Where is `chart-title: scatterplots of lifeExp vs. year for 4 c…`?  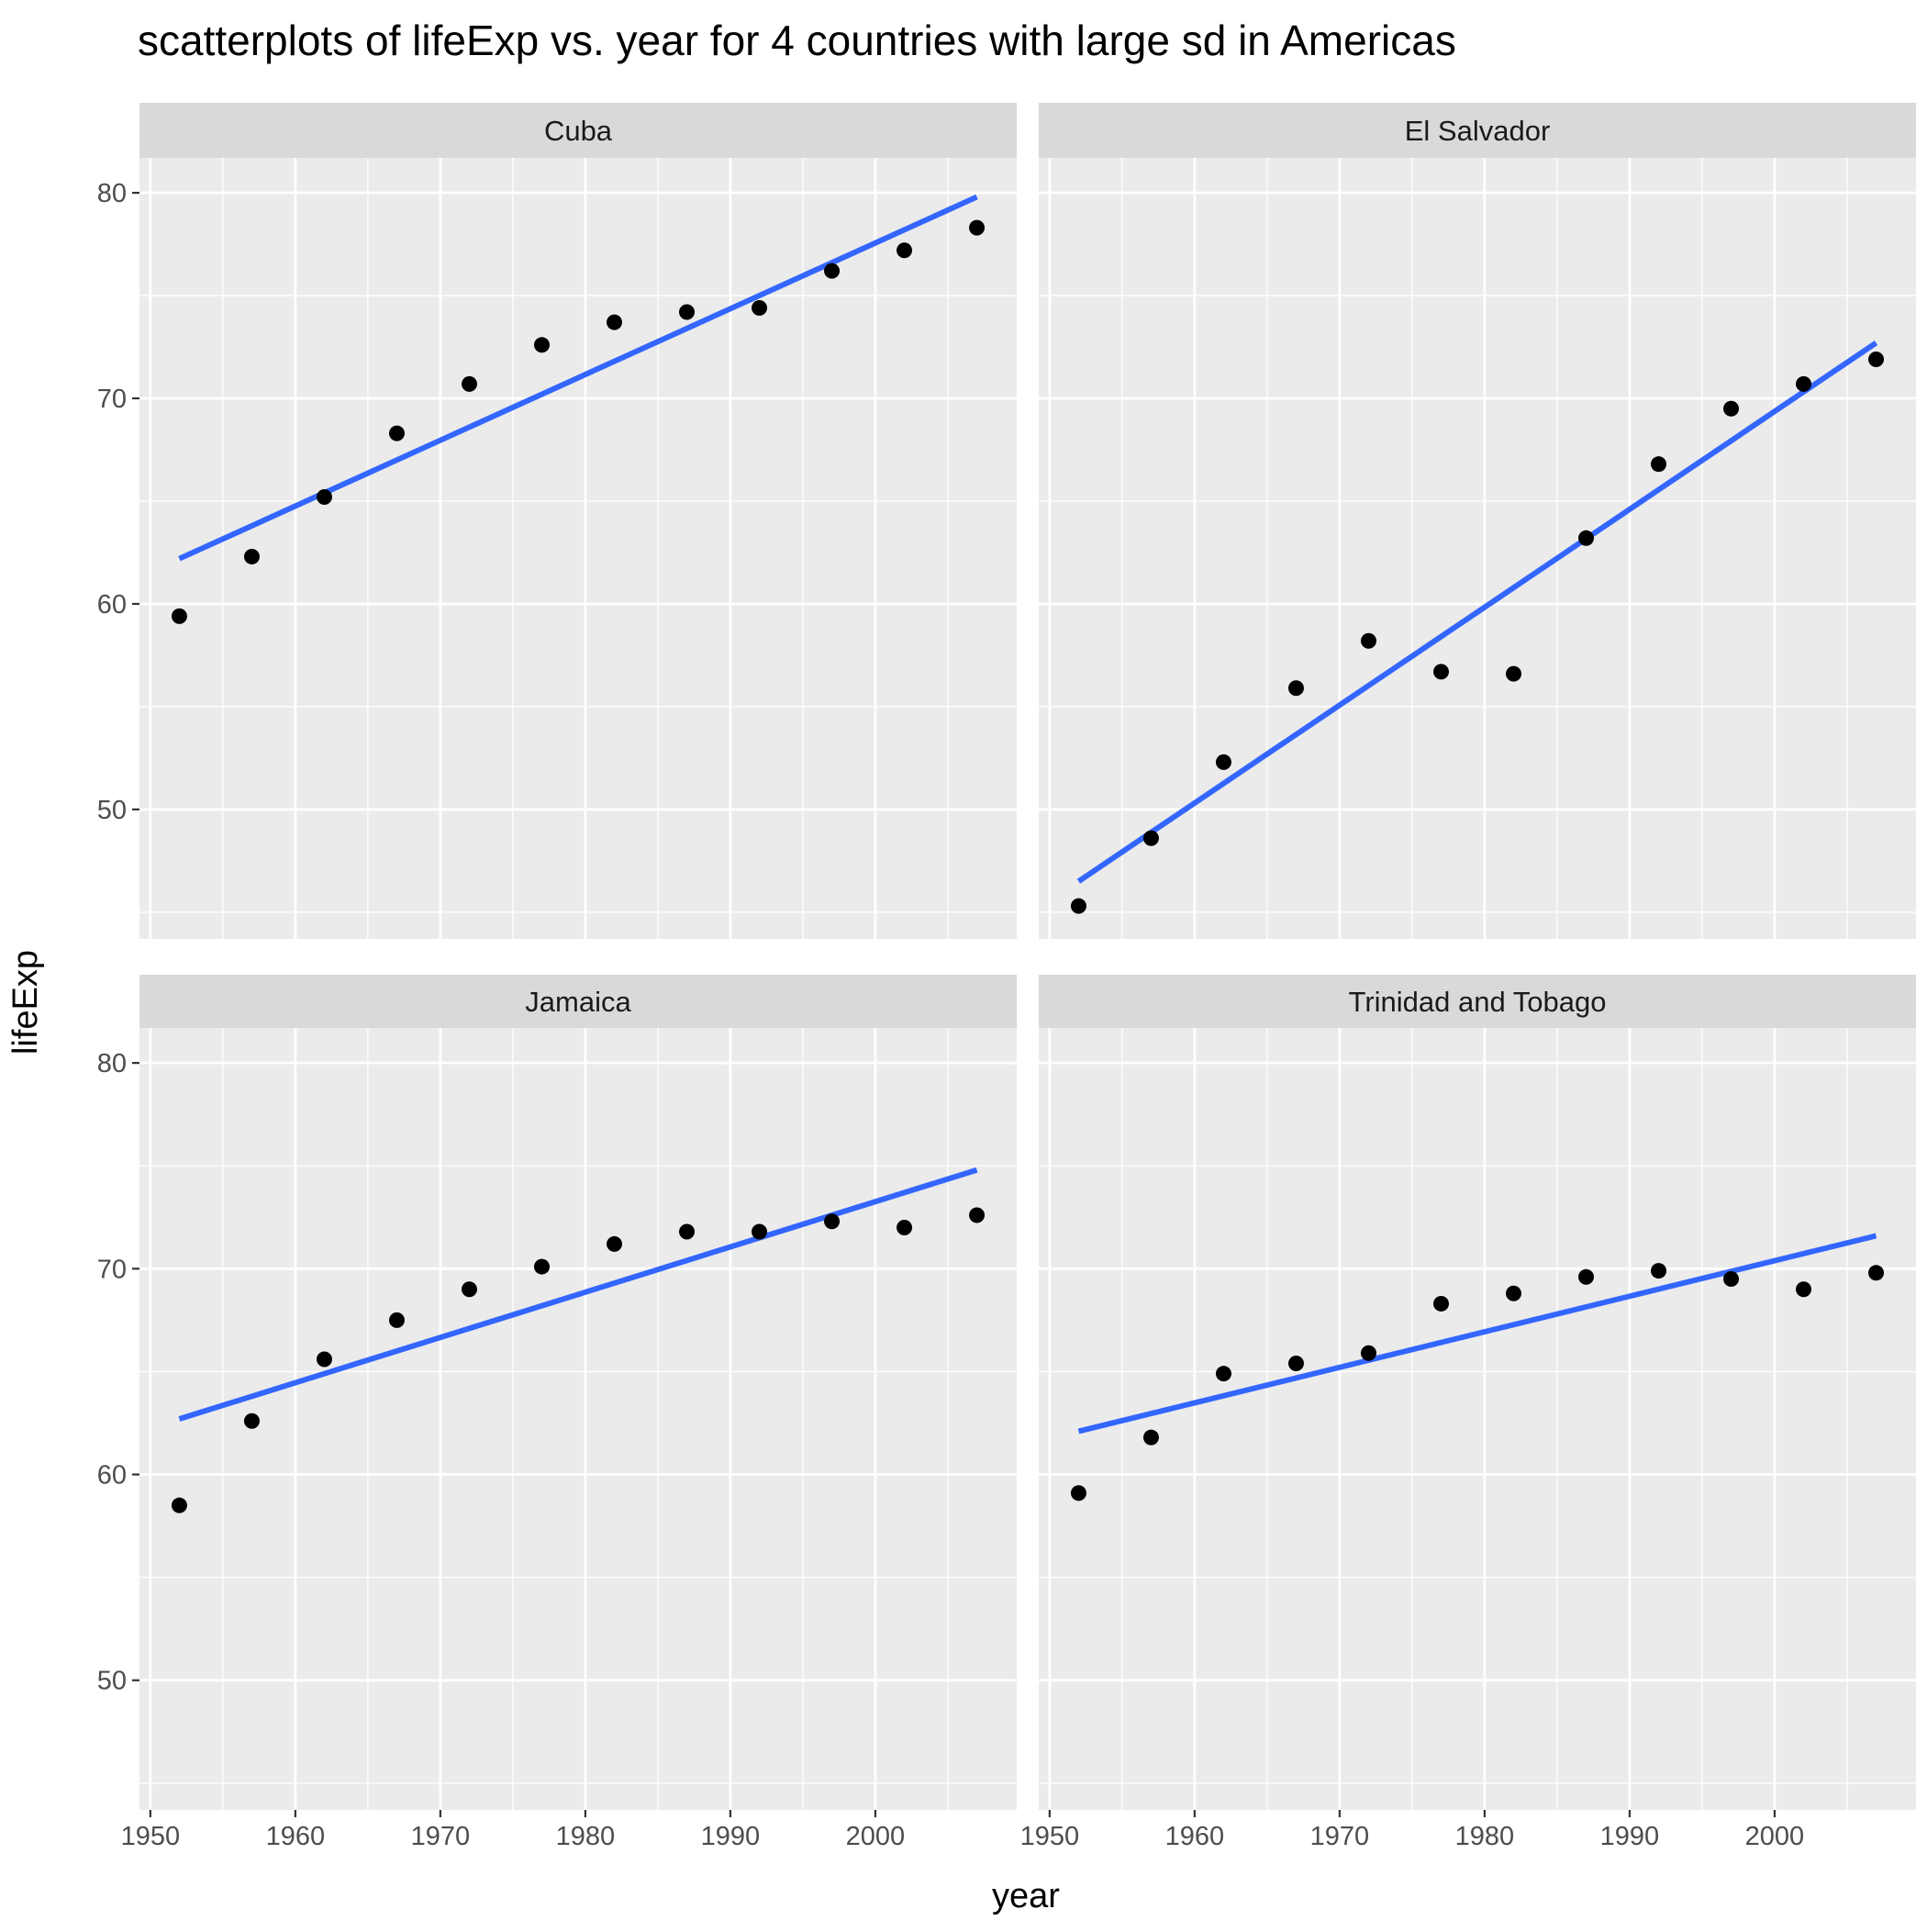
chart-title: scatterplots of lifeExp vs. year for 4 c… is located at coordinates (797, 40).